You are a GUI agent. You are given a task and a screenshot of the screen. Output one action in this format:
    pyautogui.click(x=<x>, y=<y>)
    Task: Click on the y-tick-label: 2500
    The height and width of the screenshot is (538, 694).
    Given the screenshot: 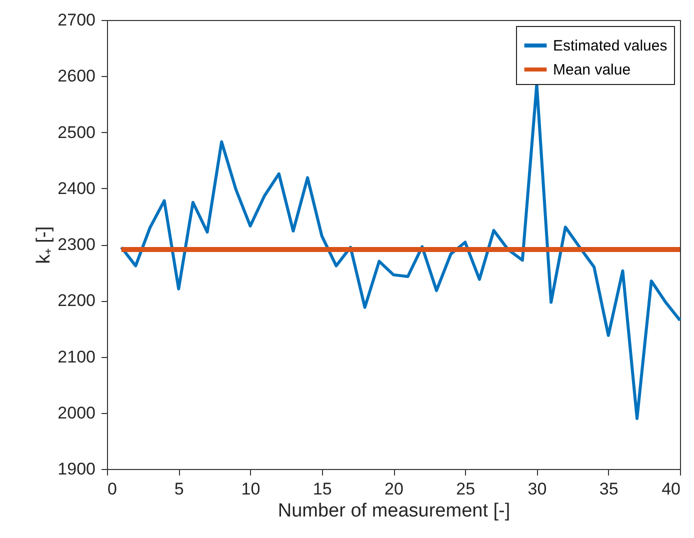 What is the action you would take?
    pyautogui.click(x=77, y=132)
    